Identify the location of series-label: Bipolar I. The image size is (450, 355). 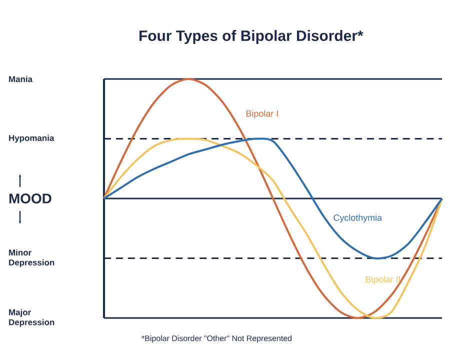
(262, 114).